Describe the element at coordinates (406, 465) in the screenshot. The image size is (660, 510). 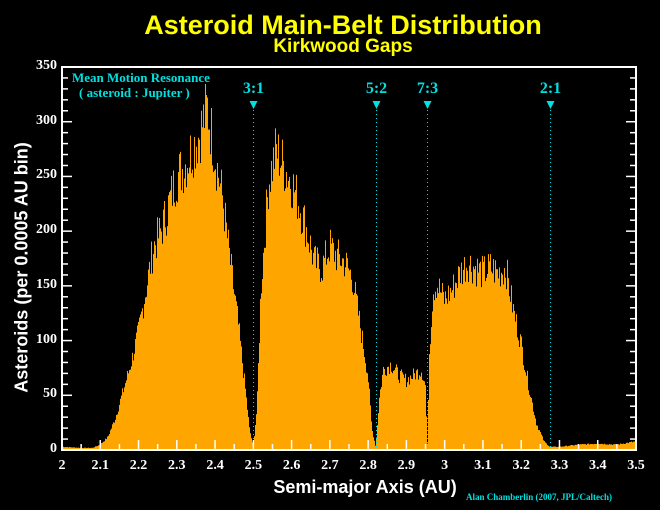
I see `x-tick-label: 2.9` at that location.